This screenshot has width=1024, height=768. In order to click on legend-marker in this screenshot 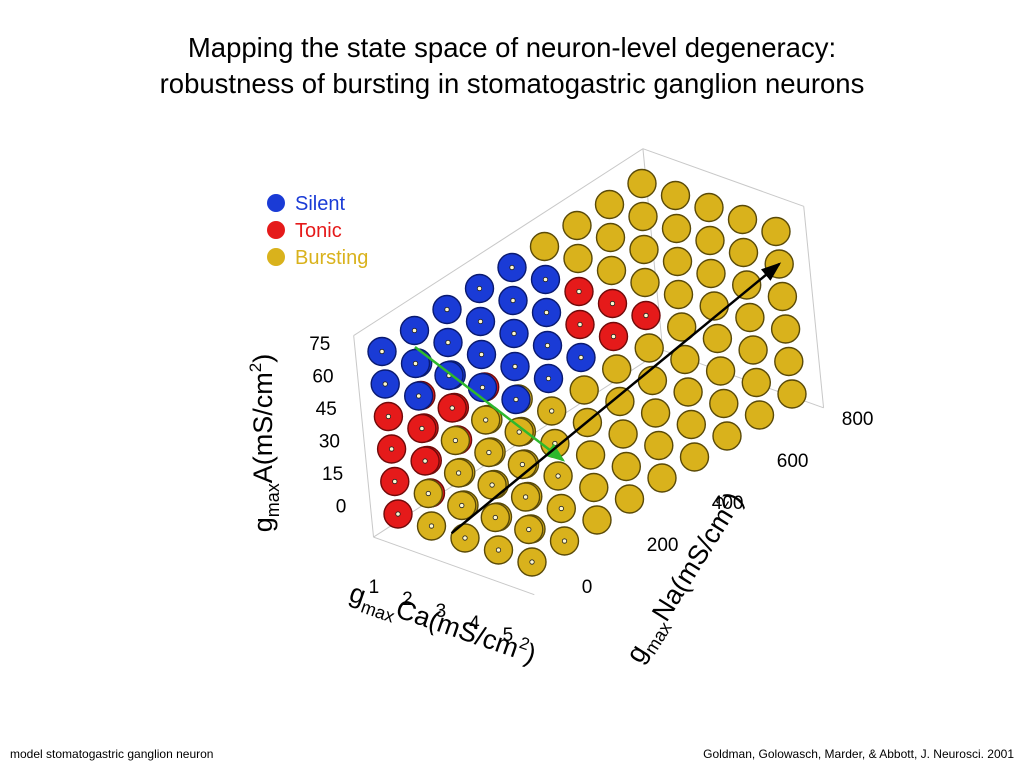, I will do `click(276, 257)`.